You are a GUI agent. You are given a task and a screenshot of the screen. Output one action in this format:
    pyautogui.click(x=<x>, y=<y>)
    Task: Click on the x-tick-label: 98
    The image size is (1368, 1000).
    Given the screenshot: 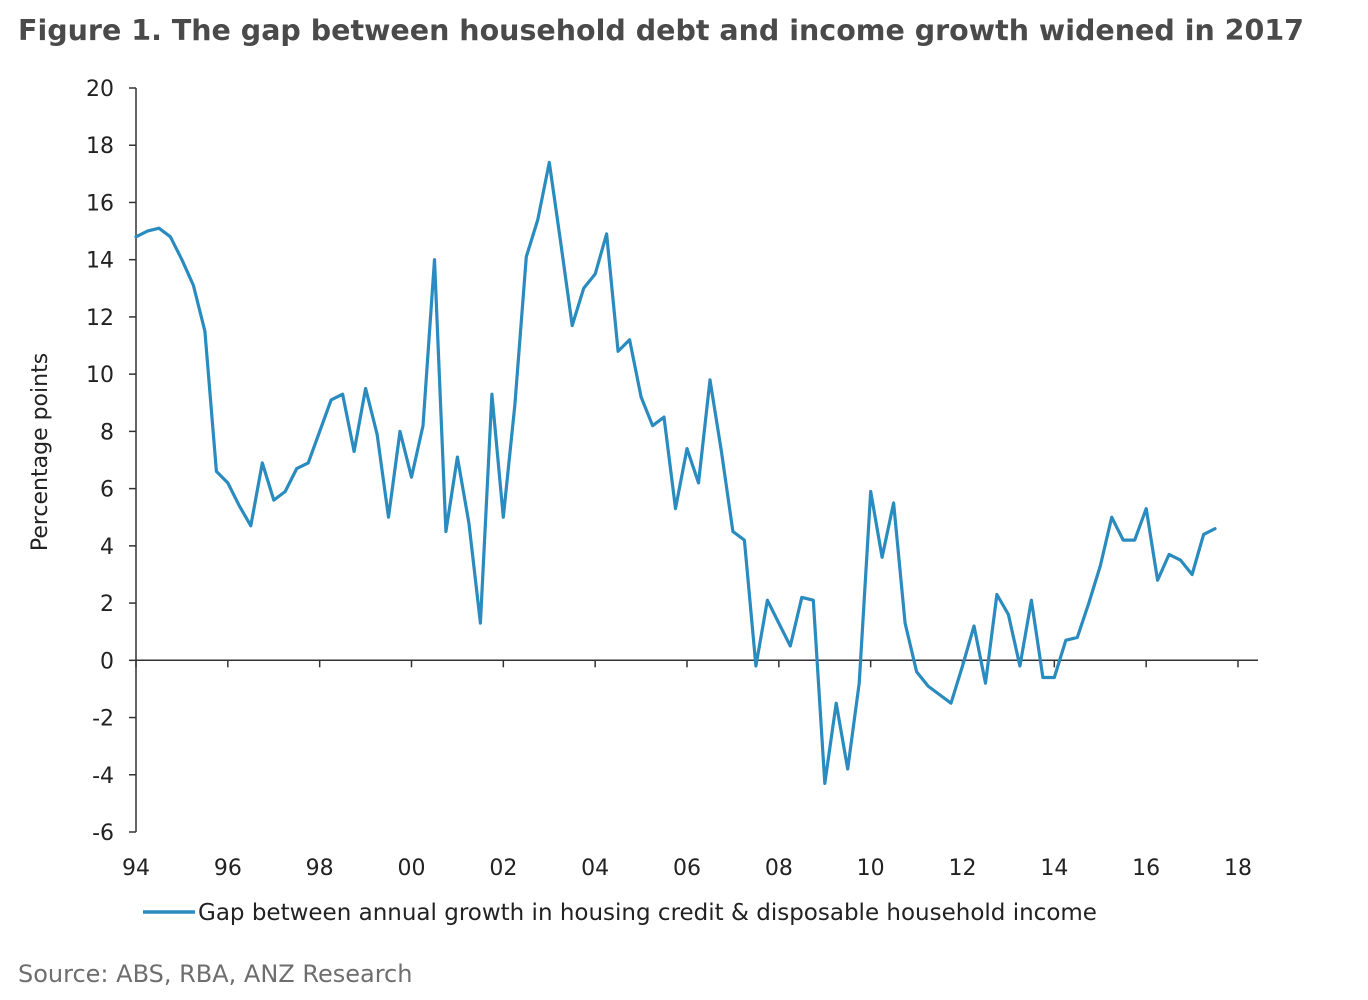 What is the action you would take?
    pyautogui.click(x=320, y=868)
    